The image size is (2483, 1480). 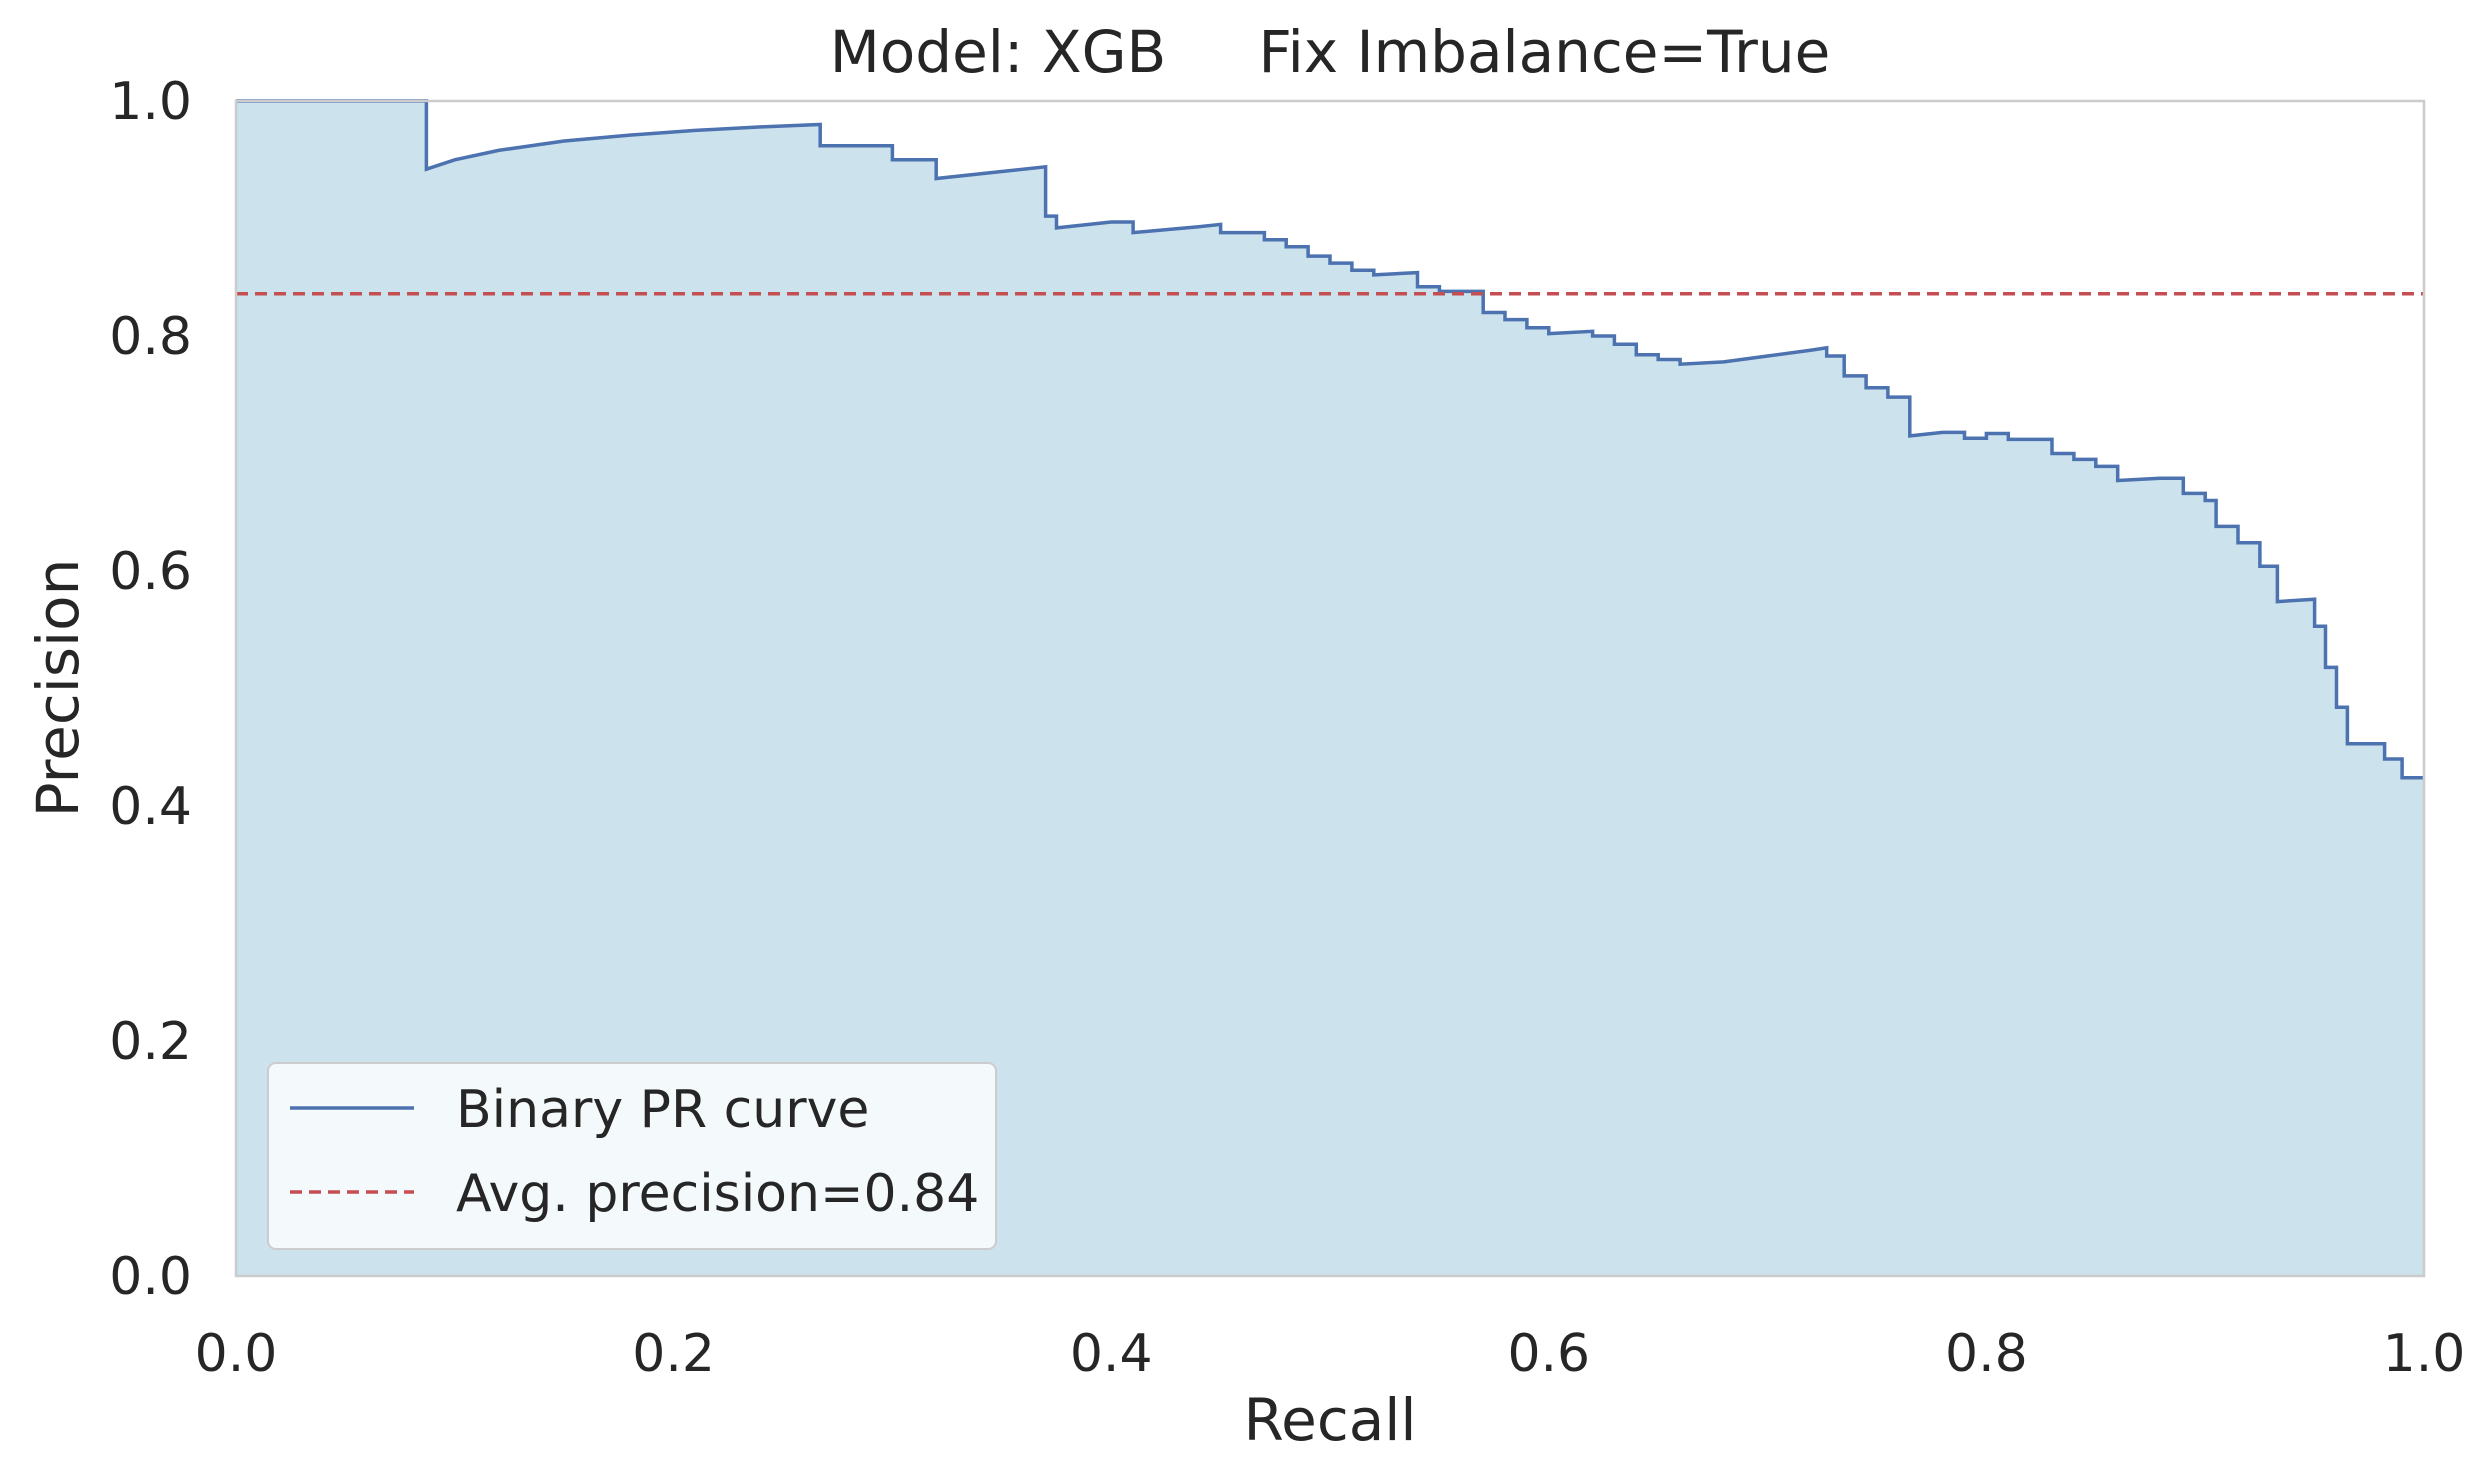 What do you see at coordinates (58, 688) in the screenshot?
I see `y-axis-label: Precision` at bounding box center [58, 688].